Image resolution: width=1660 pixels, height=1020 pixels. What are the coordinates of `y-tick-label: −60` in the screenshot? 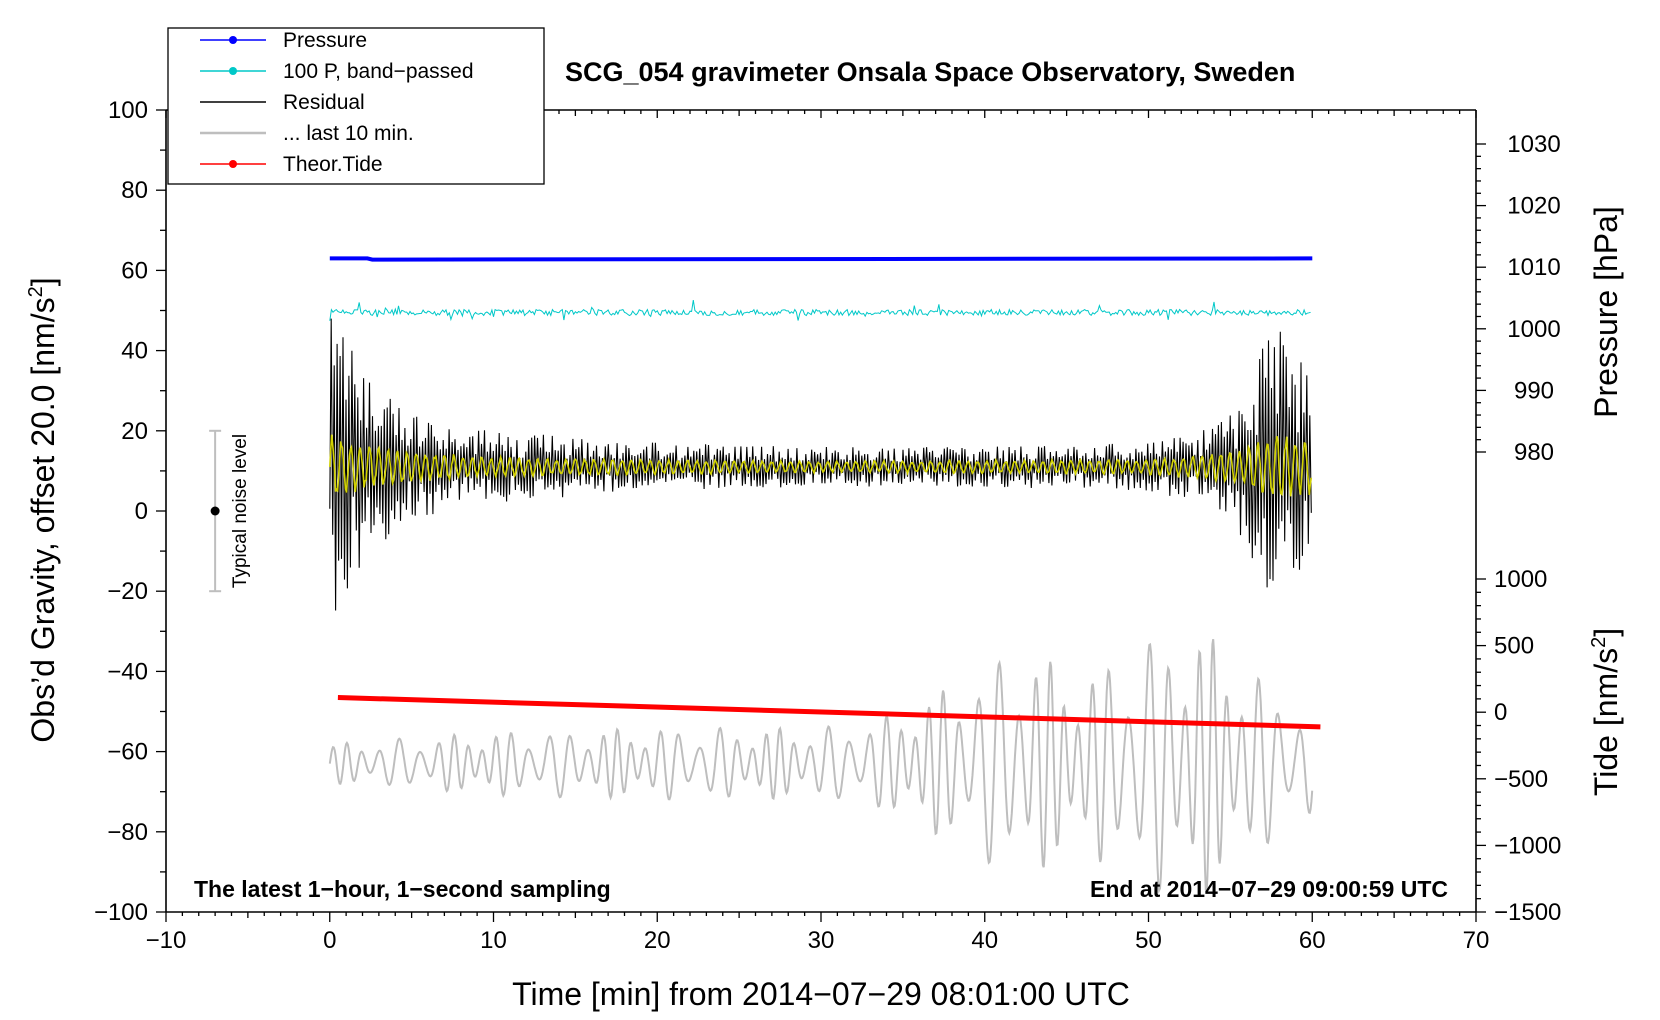 It's located at (127, 752).